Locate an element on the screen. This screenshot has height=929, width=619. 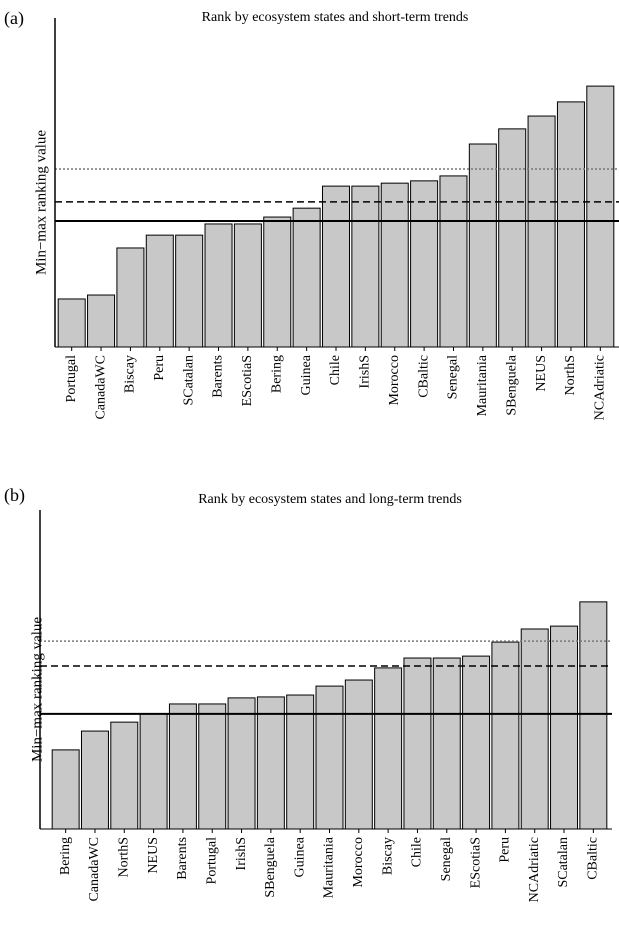
panel-label: (a) is located at coordinates (14, 18).